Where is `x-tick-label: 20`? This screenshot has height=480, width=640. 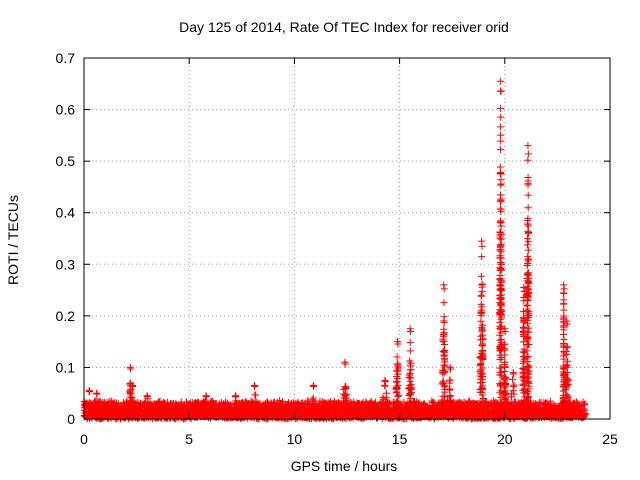
x-tick-label: 20 is located at coordinates (505, 439).